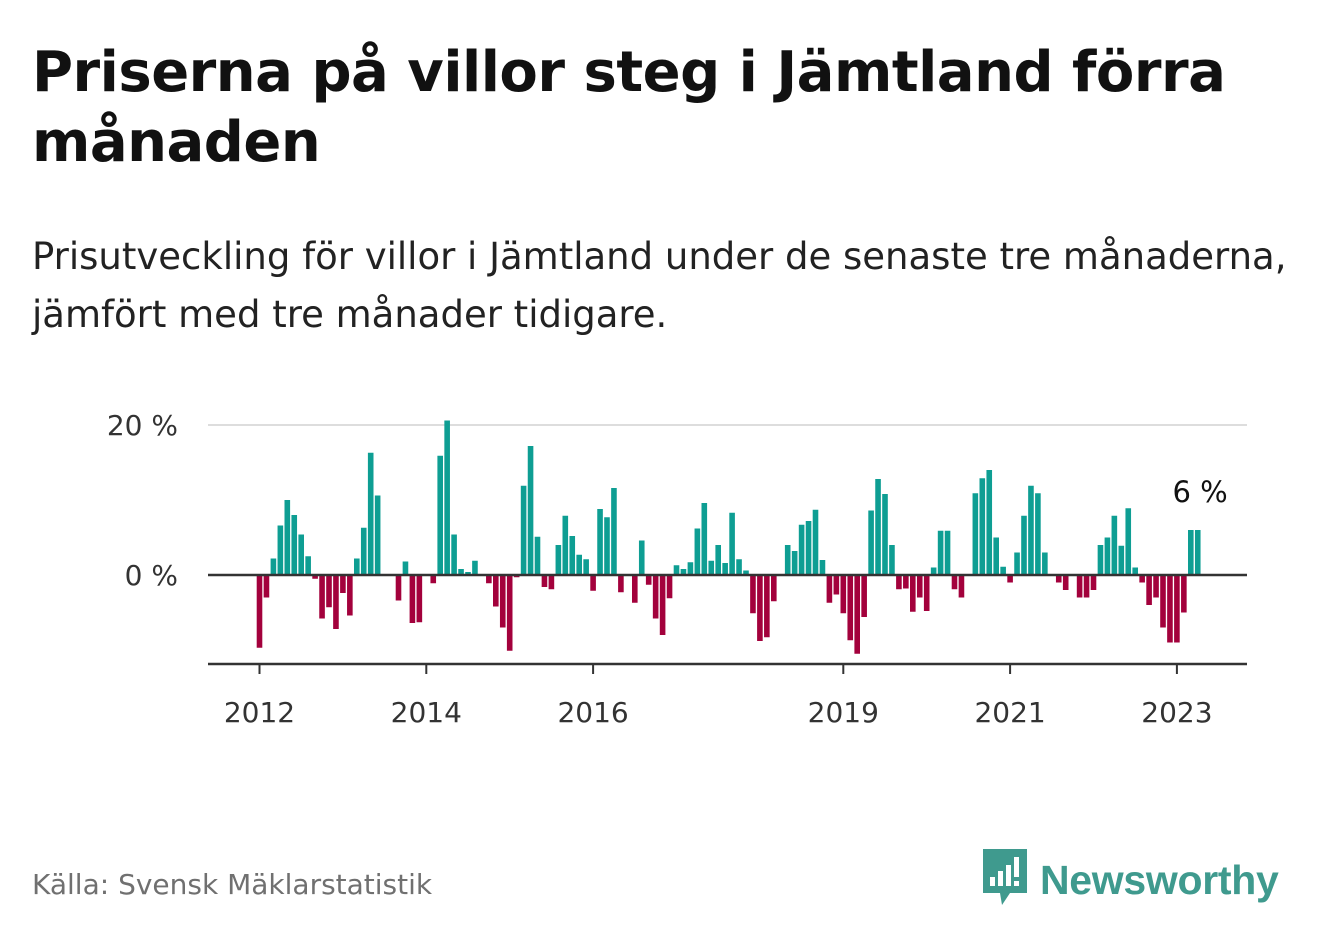  What do you see at coordinates (1176, 712) in the screenshot?
I see `x-tick-label: 2023` at bounding box center [1176, 712].